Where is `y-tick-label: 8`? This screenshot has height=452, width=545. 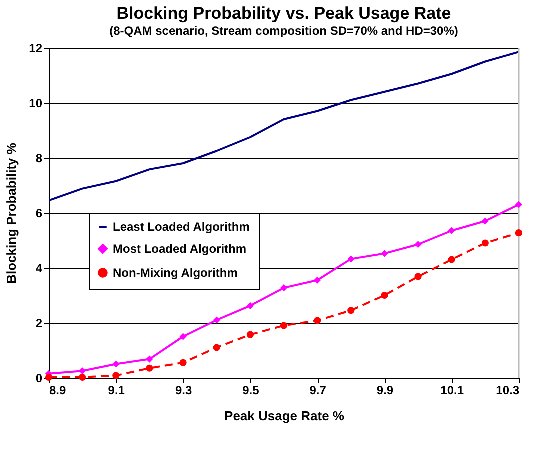
y-tick-label: 8 is located at coordinates (39, 159).